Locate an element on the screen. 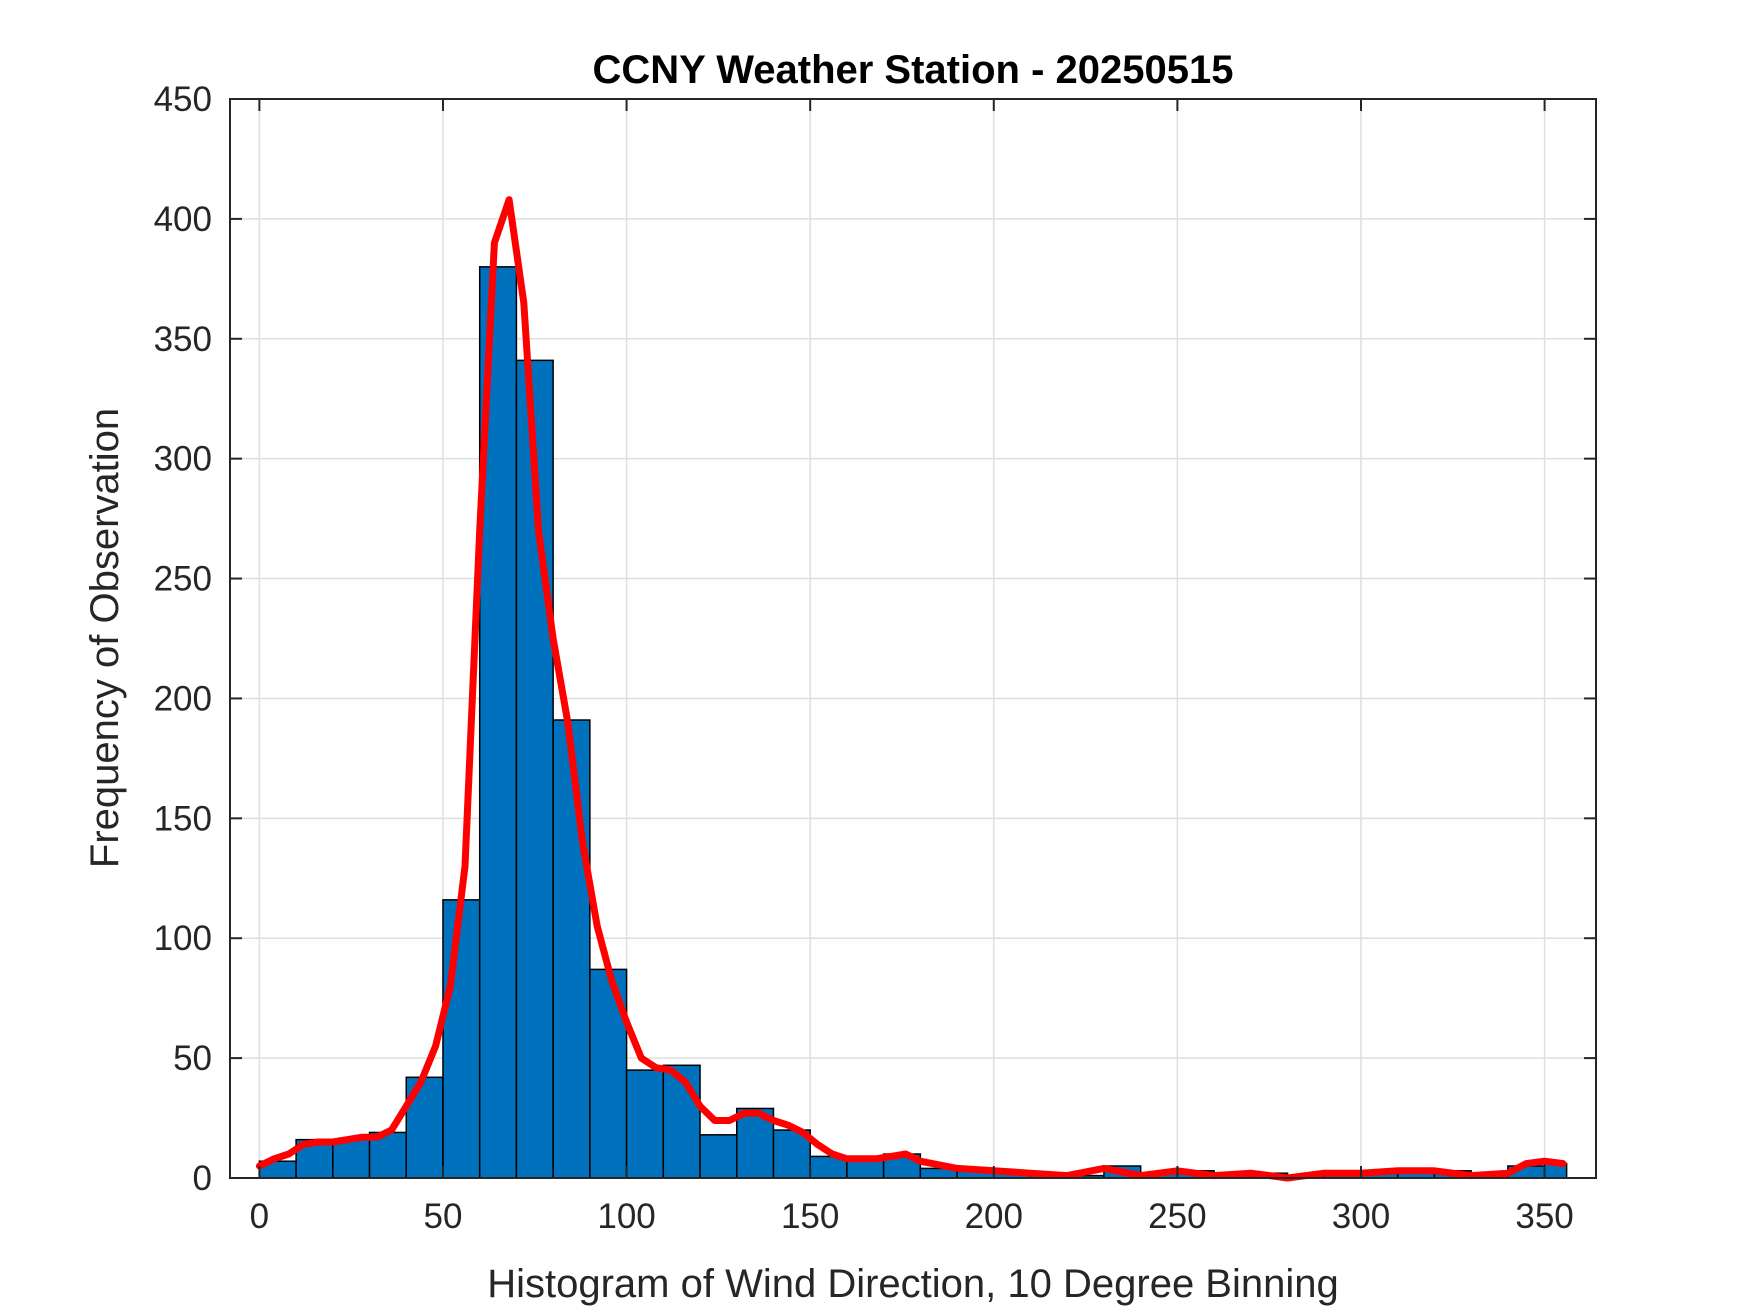 The image size is (1750, 1313). x-tick-label: 150 is located at coordinates (810, 1216).